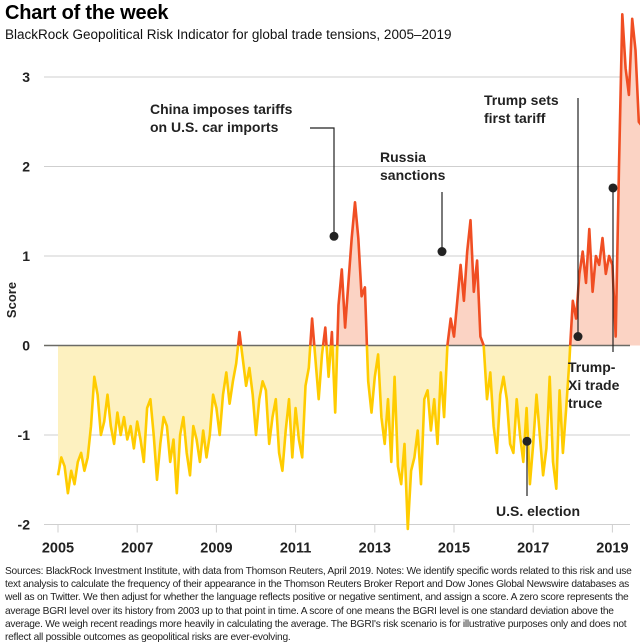  I want to click on x-tick-label: 2009, so click(216, 549).